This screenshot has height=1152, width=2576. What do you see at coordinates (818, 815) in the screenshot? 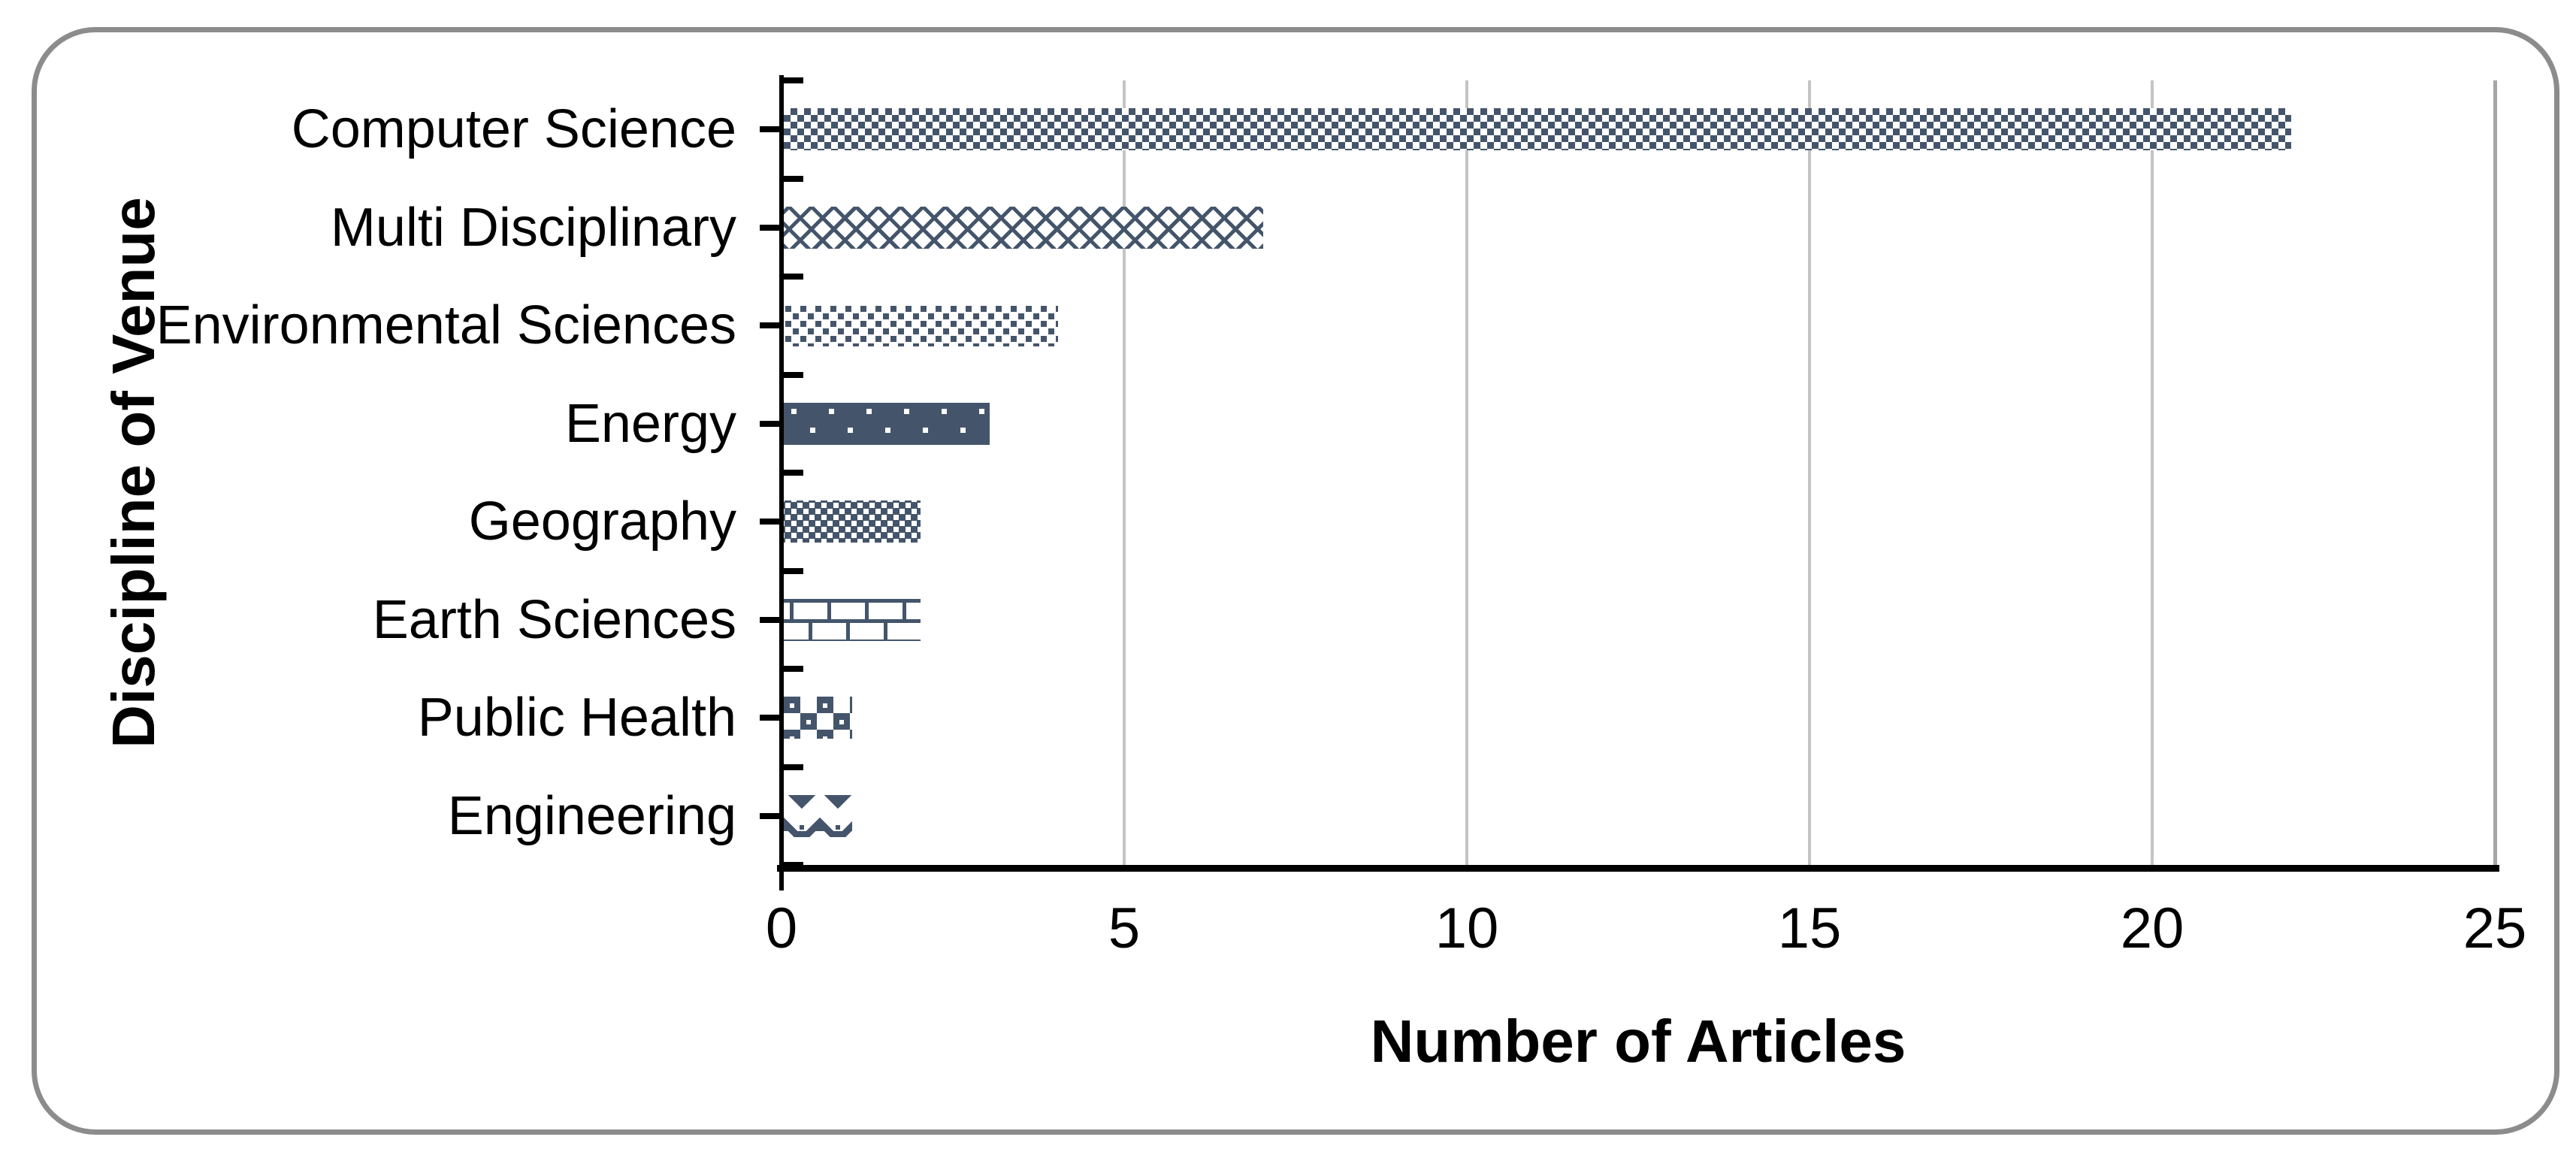
I see `bar-engineering` at bounding box center [818, 815].